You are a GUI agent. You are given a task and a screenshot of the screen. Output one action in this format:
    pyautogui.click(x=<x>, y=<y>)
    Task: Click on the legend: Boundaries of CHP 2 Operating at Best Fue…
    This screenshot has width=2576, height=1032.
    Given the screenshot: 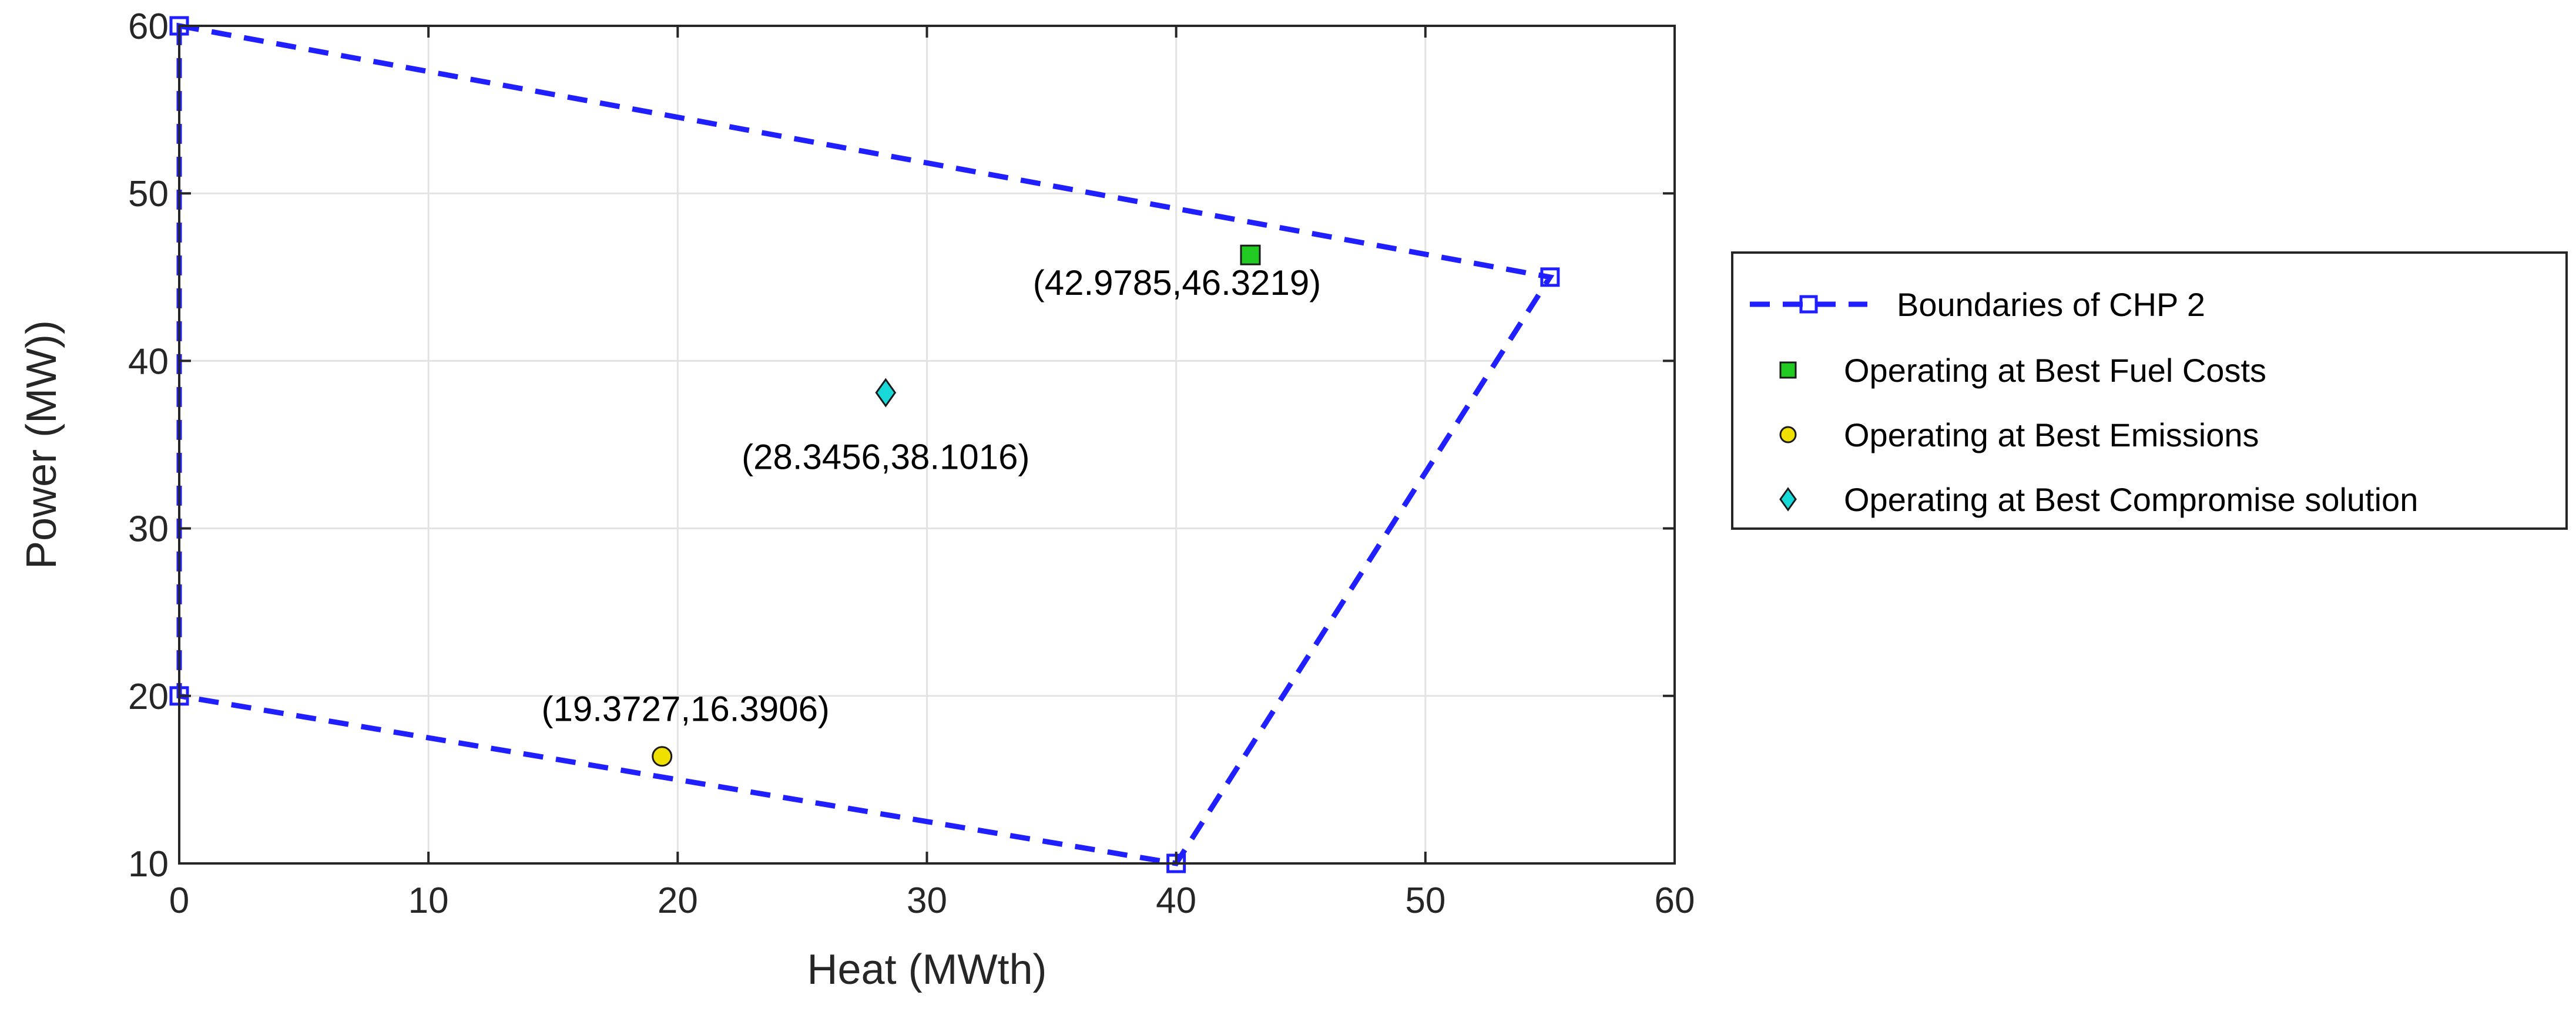 What is the action you would take?
    pyautogui.click(x=2149, y=390)
    